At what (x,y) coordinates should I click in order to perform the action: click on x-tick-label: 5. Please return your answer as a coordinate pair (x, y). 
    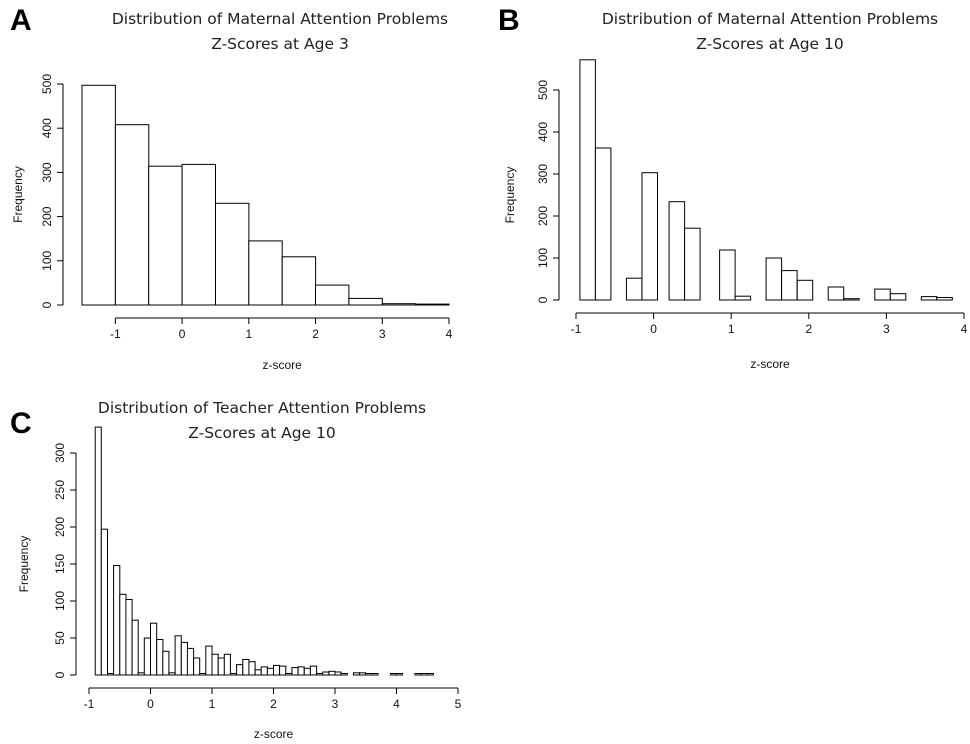
    Looking at the image, I should click on (458, 704).